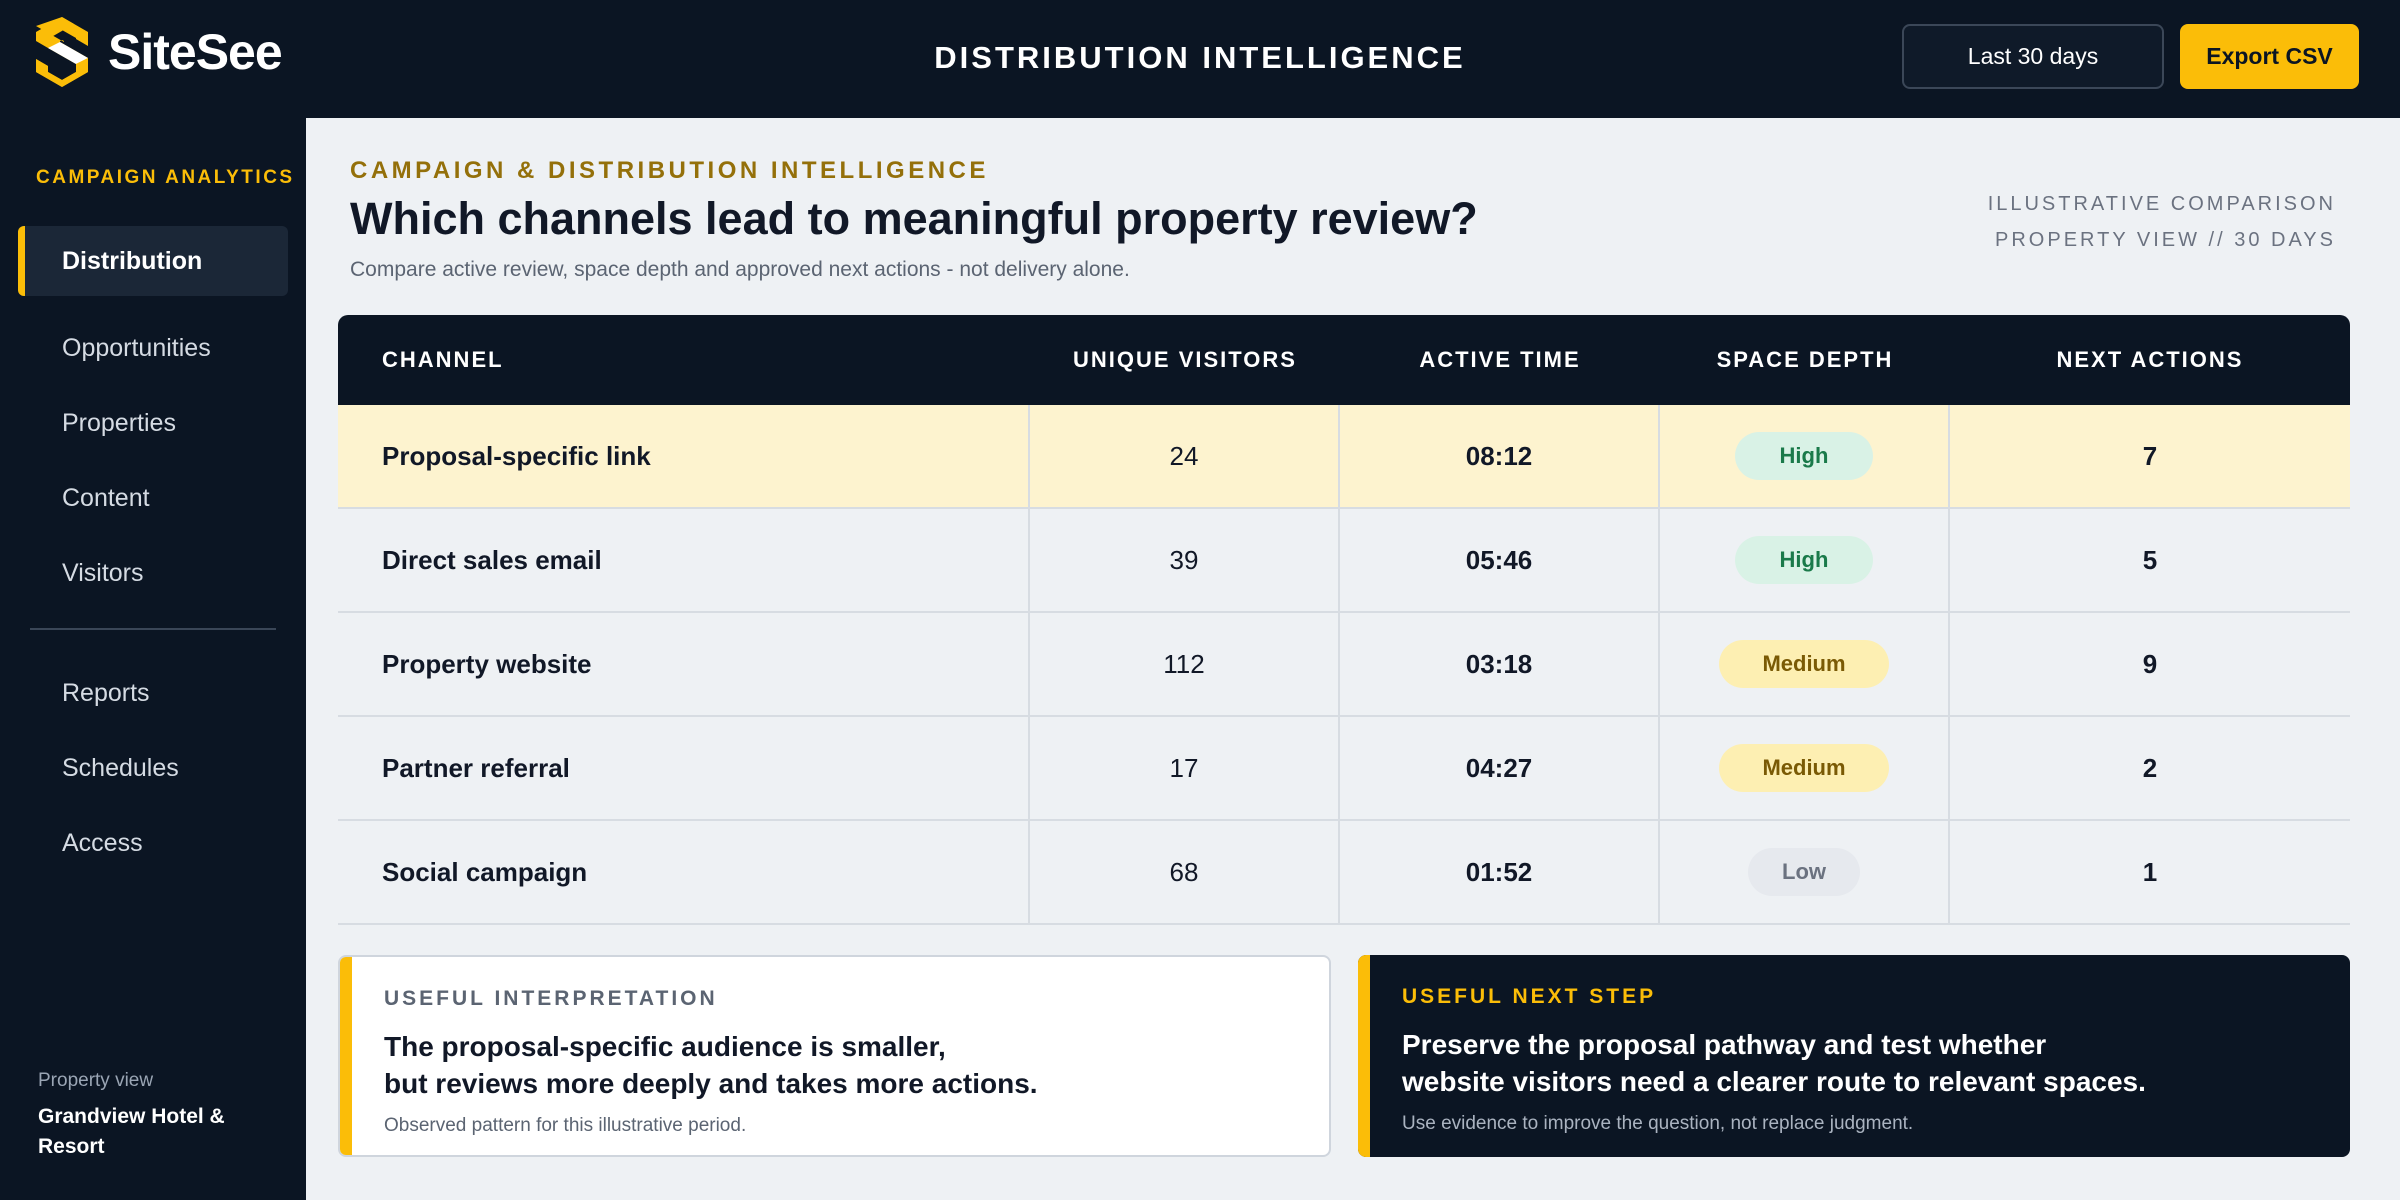 The height and width of the screenshot is (1200, 2400). What do you see at coordinates (153, 573) in the screenshot?
I see `sidebar-item-visitors: Visitors` at bounding box center [153, 573].